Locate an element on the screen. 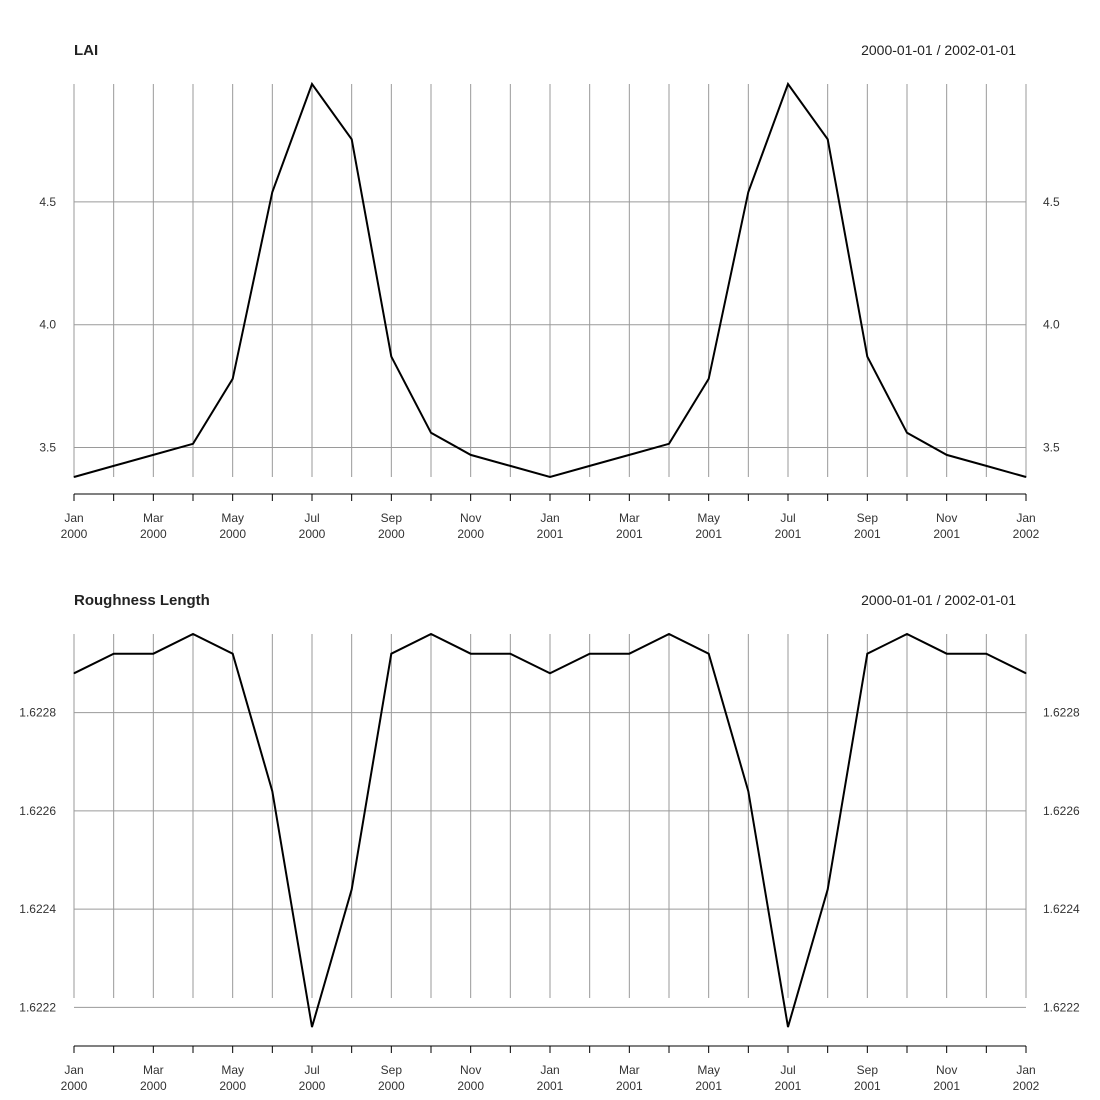 The width and height of the screenshot is (1100, 1100). y-tick-label-right: 1.6226 is located at coordinates (1061, 811).